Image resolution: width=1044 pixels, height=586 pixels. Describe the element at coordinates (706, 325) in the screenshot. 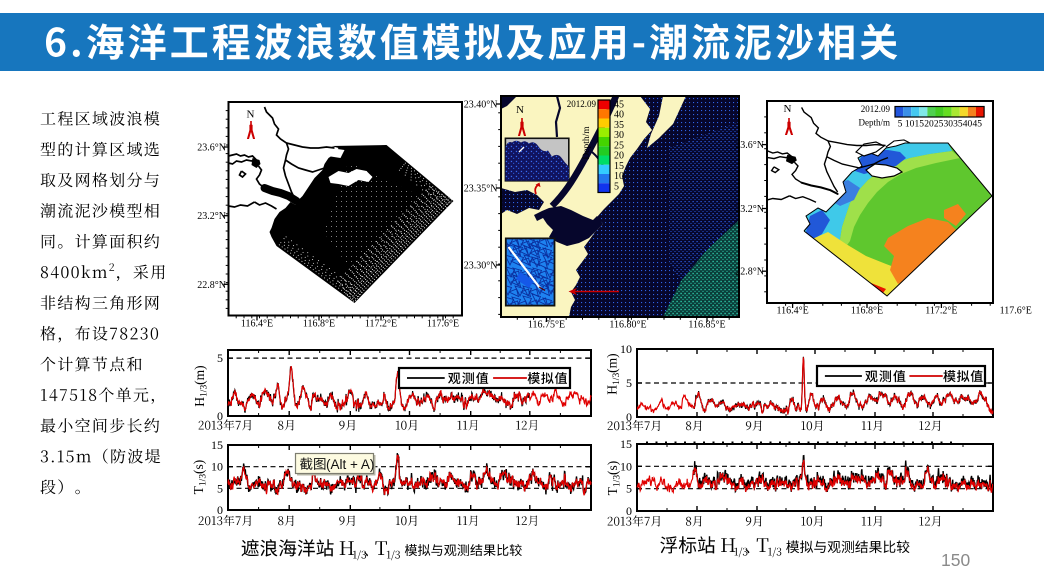

I see `svg-text: 116.85°E` at that location.